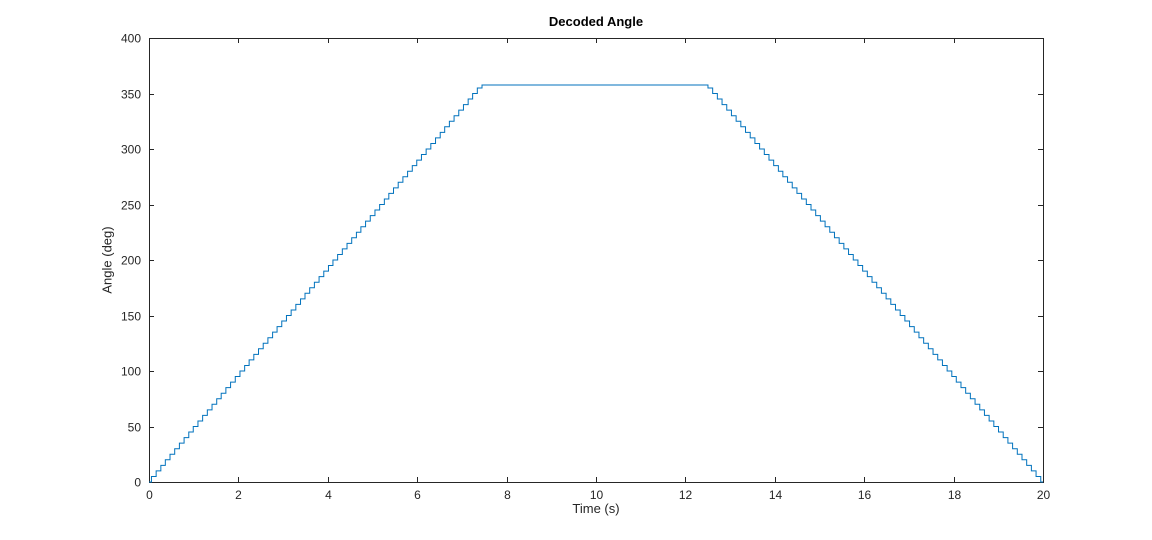 The image size is (1152, 540). What do you see at coordinates (135, 428) in the screenshot?
I see `y-tick-label: 50` at bounding box center [135, 428].